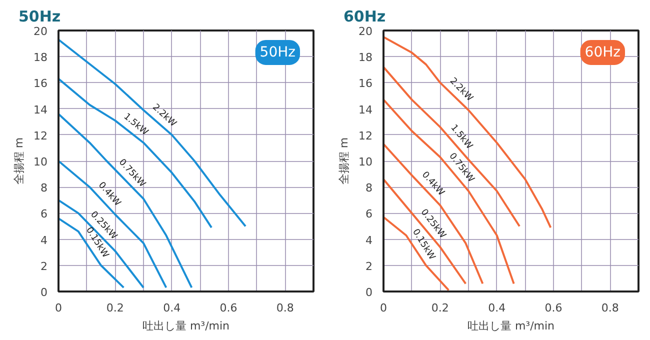 This screenshot has height=340, width=650. What do you see at coordinates (602, 52) in the screenshot?
I see `annotation: 60Hz` at bounding box center [602, 52].